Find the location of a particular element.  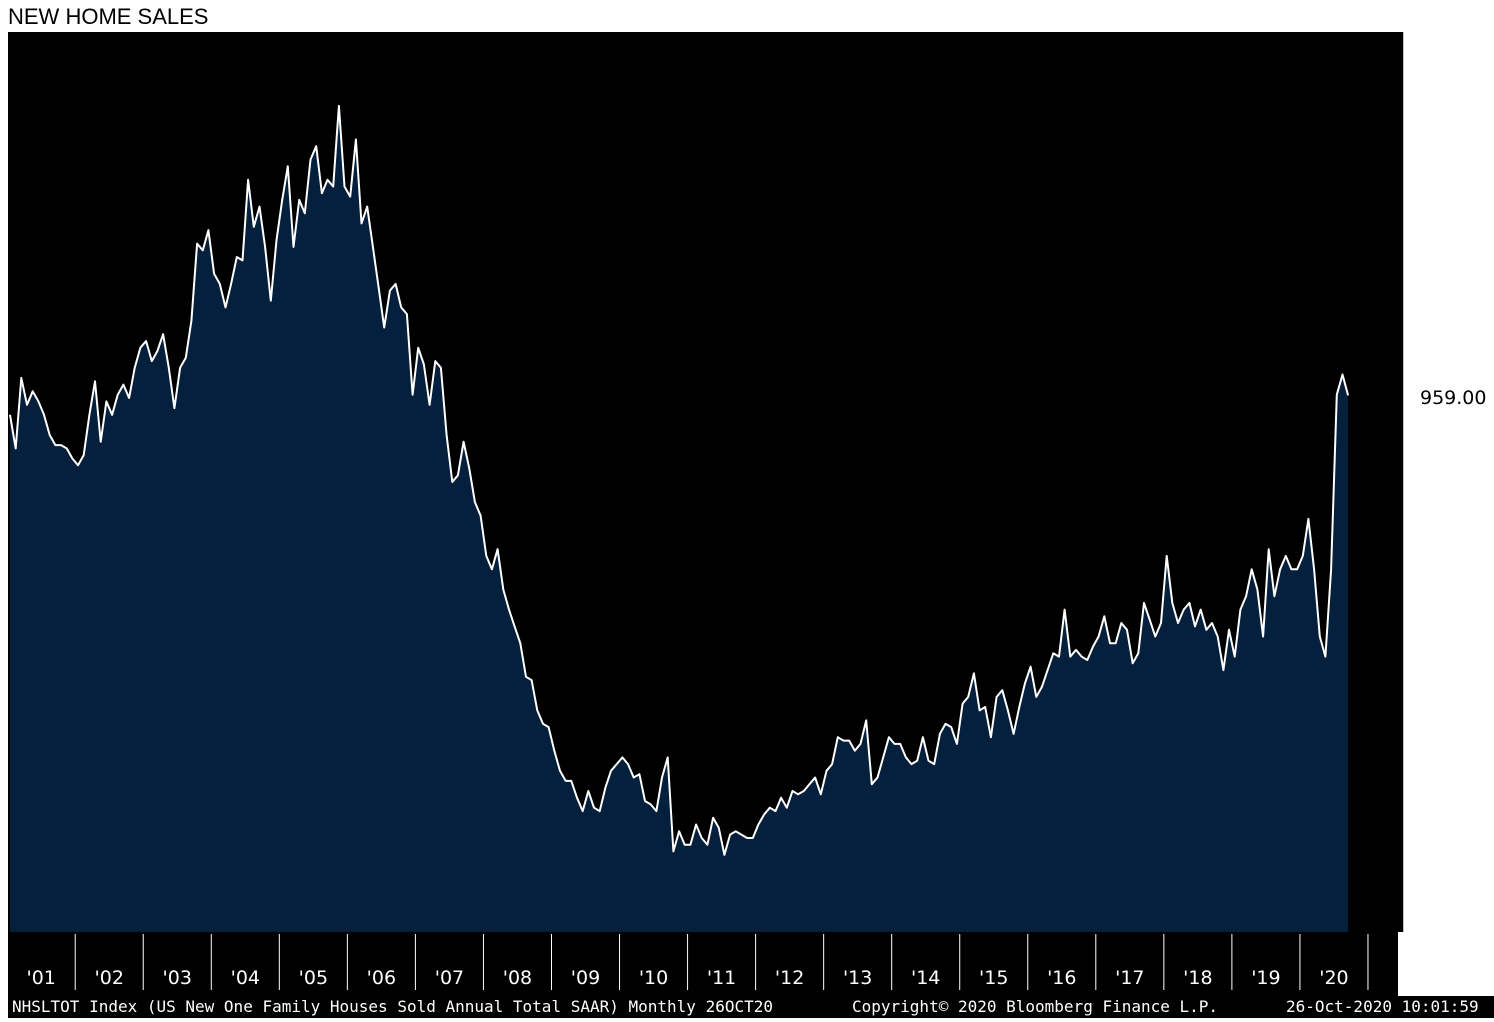

y-tick-label: 400 is located at coordinates (1436, 772).